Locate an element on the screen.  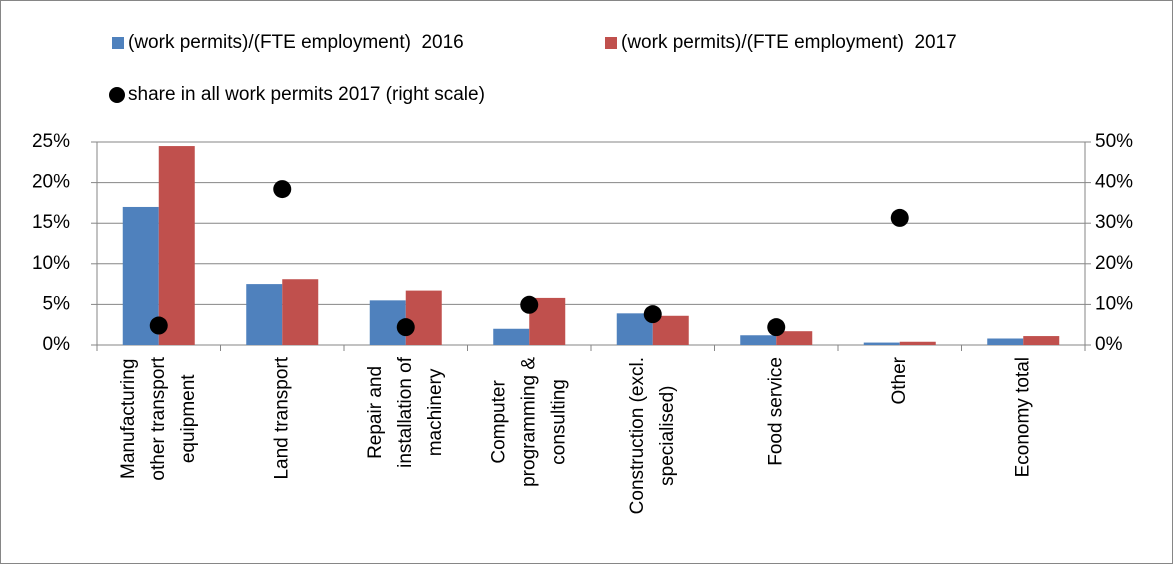
x-tick-text: Land transport is located at coordinates (281, 417).